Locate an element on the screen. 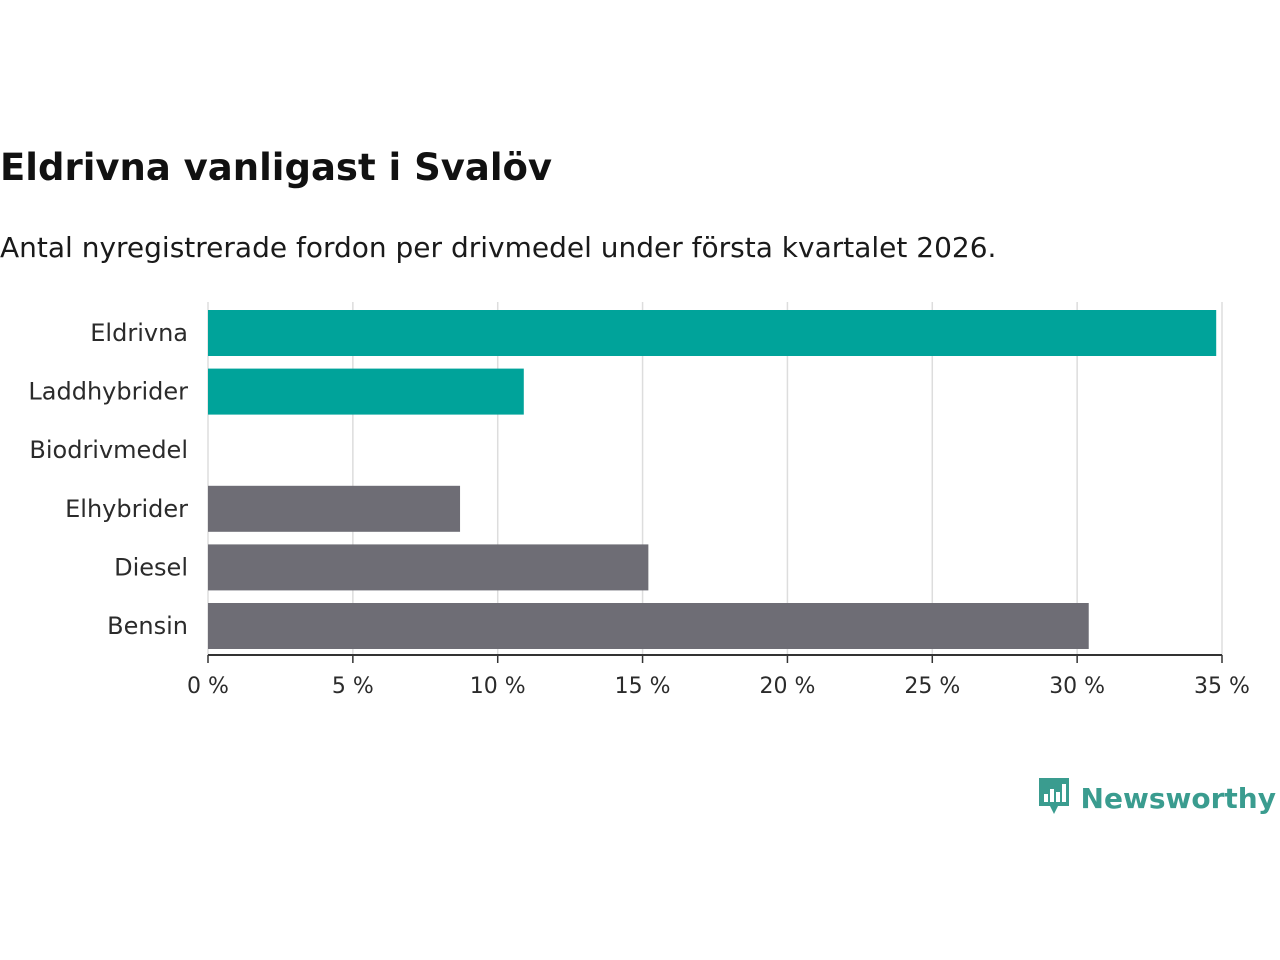 The width and height of the screenshot is (1280, 960). category-label: Elhybrider is located at coordinates (126, 509).